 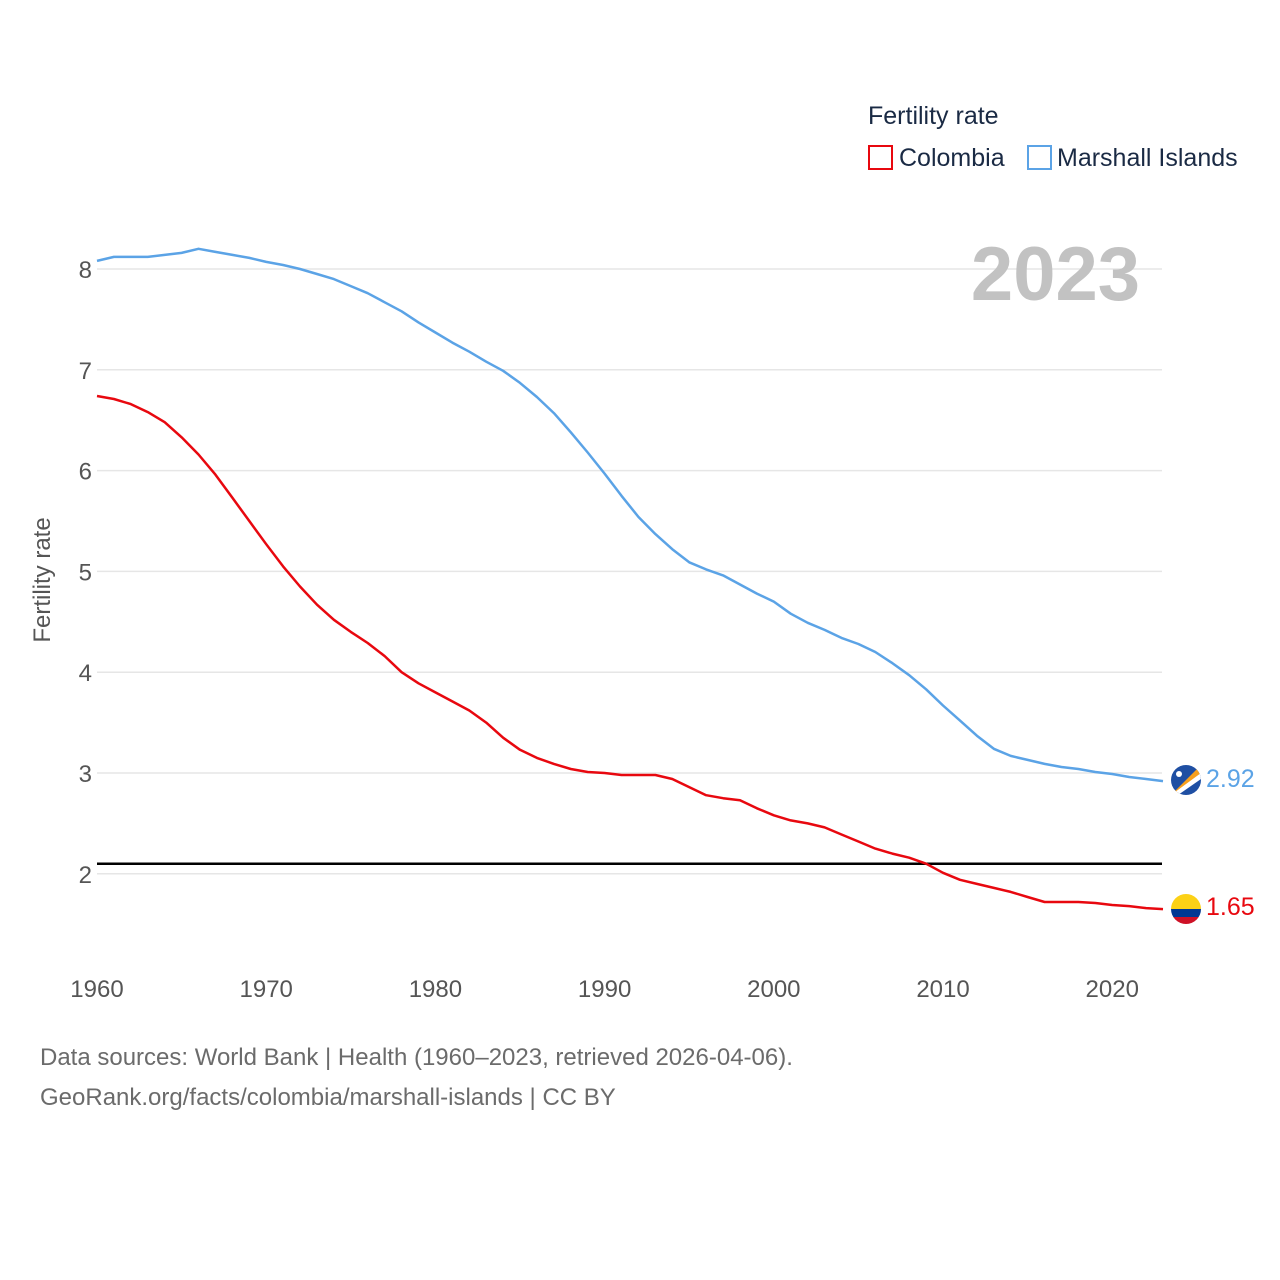 I want to click on y-tick-label: 5, so click(x=85, y=572).